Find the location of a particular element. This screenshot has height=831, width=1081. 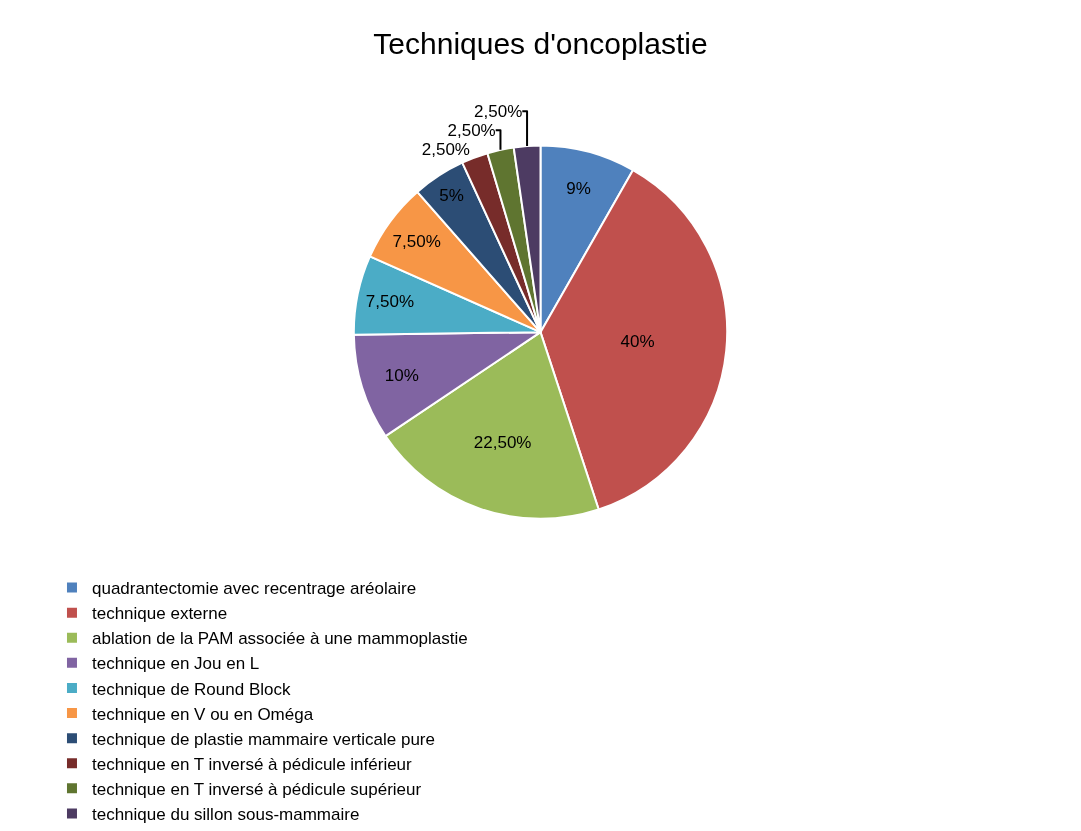

legend-label: ablation de la PAM associée à une mammoplastie is located at coordinates (279, 639).